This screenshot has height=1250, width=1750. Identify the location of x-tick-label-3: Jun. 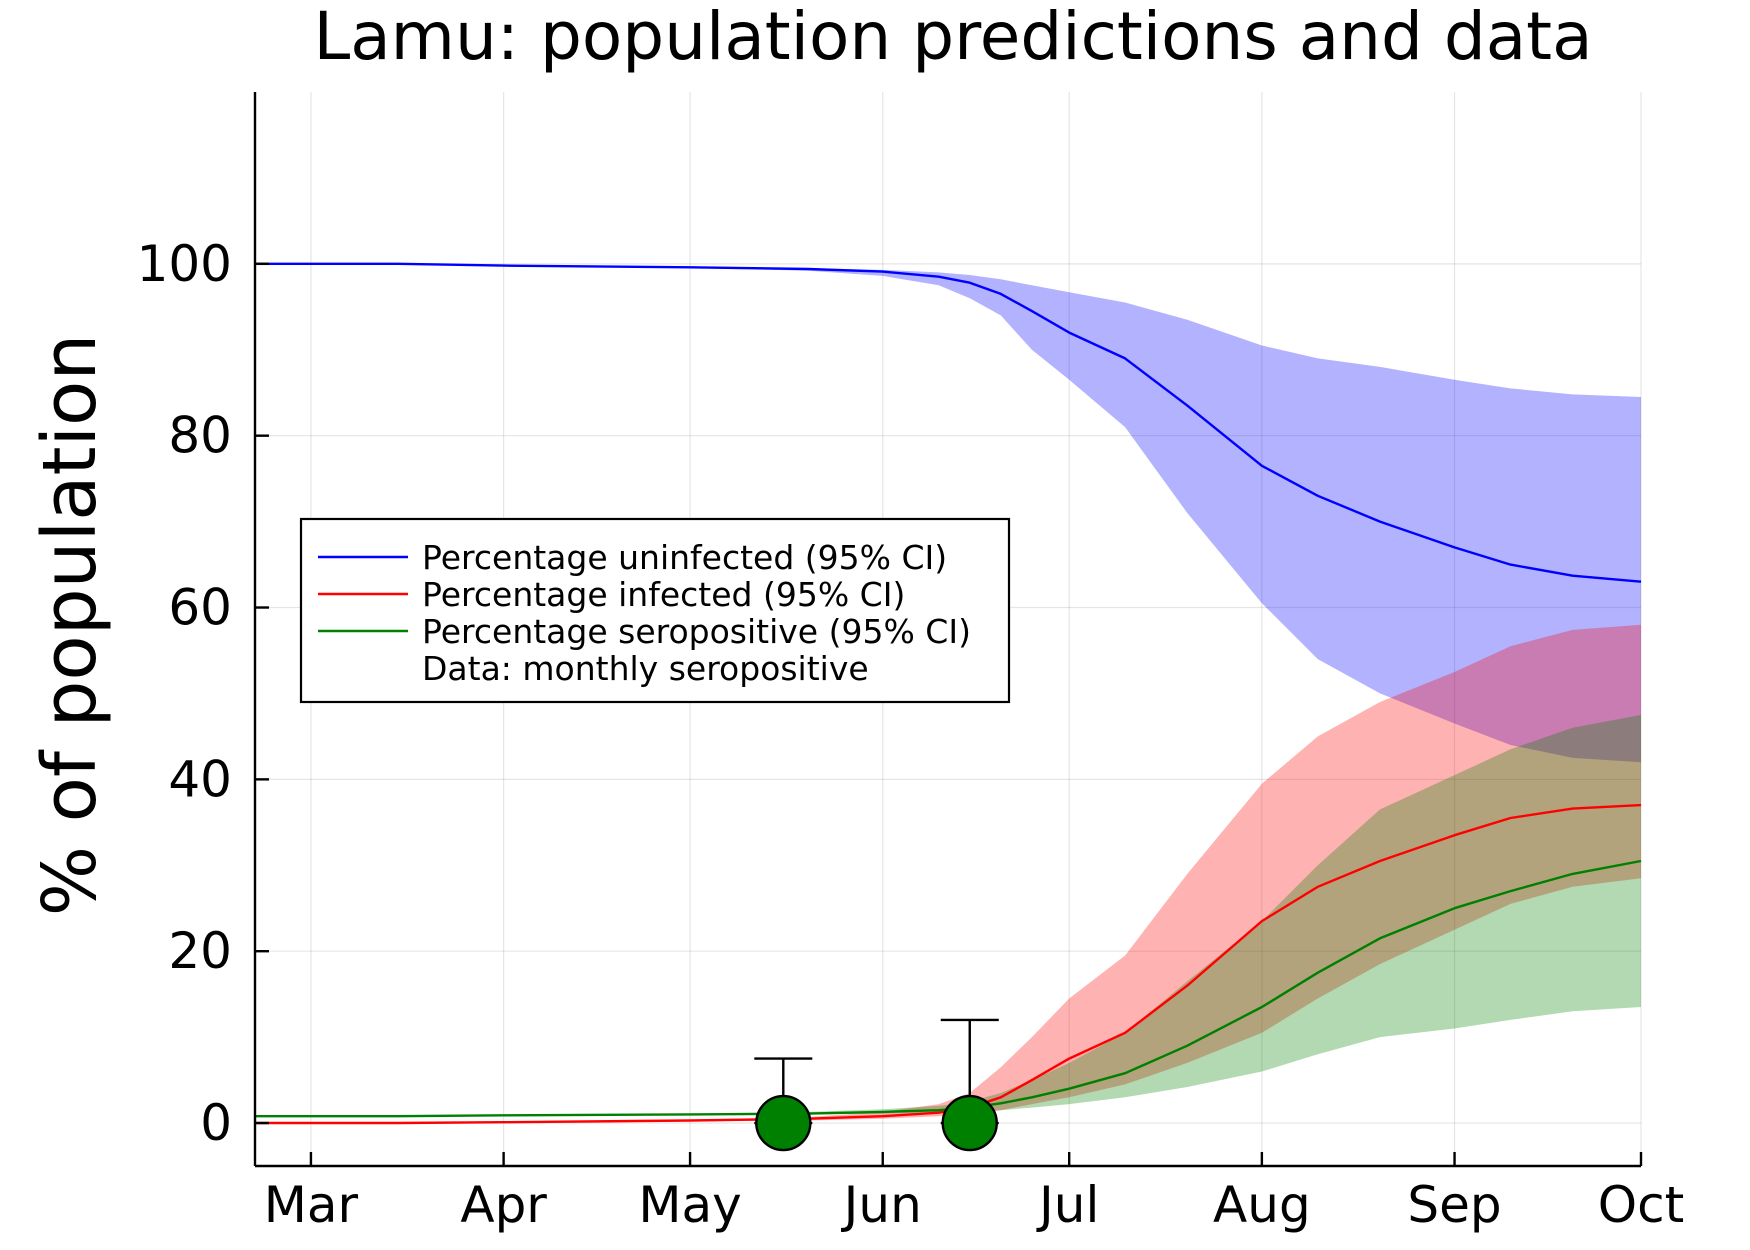
(881, 1205).